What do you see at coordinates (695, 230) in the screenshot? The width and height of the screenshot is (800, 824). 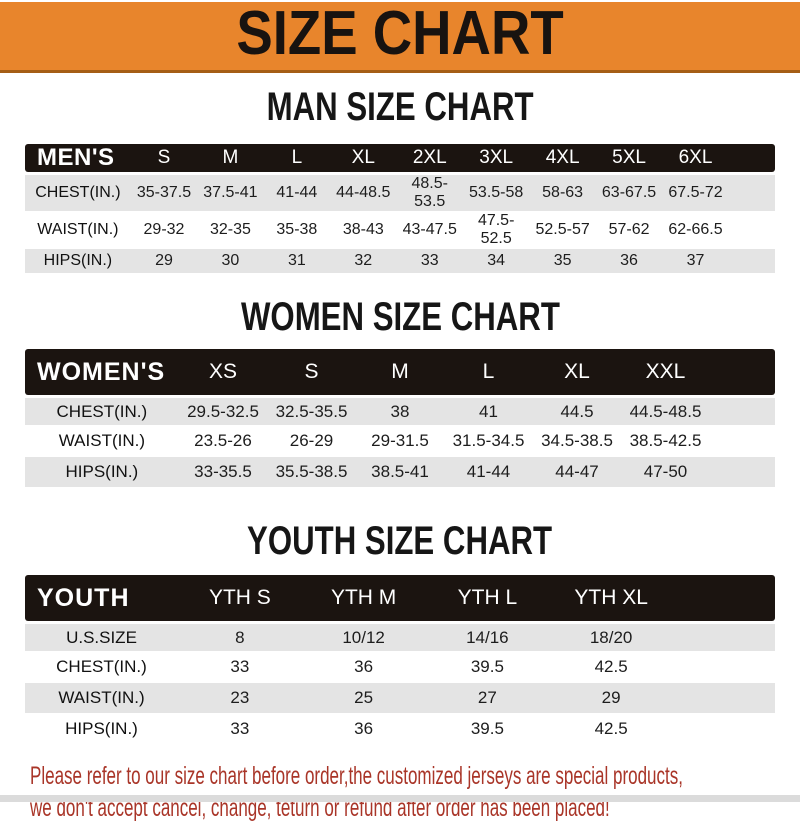 I see `cell: 62-66.5` at bounding box center [695, 230].